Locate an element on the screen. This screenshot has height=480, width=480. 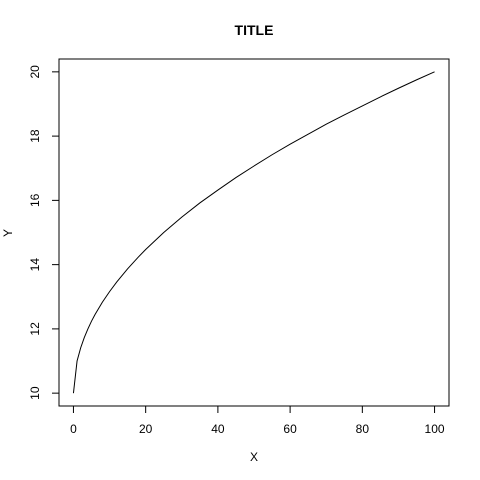
y-tick-label: 12 is located at coordinates (35, 329).